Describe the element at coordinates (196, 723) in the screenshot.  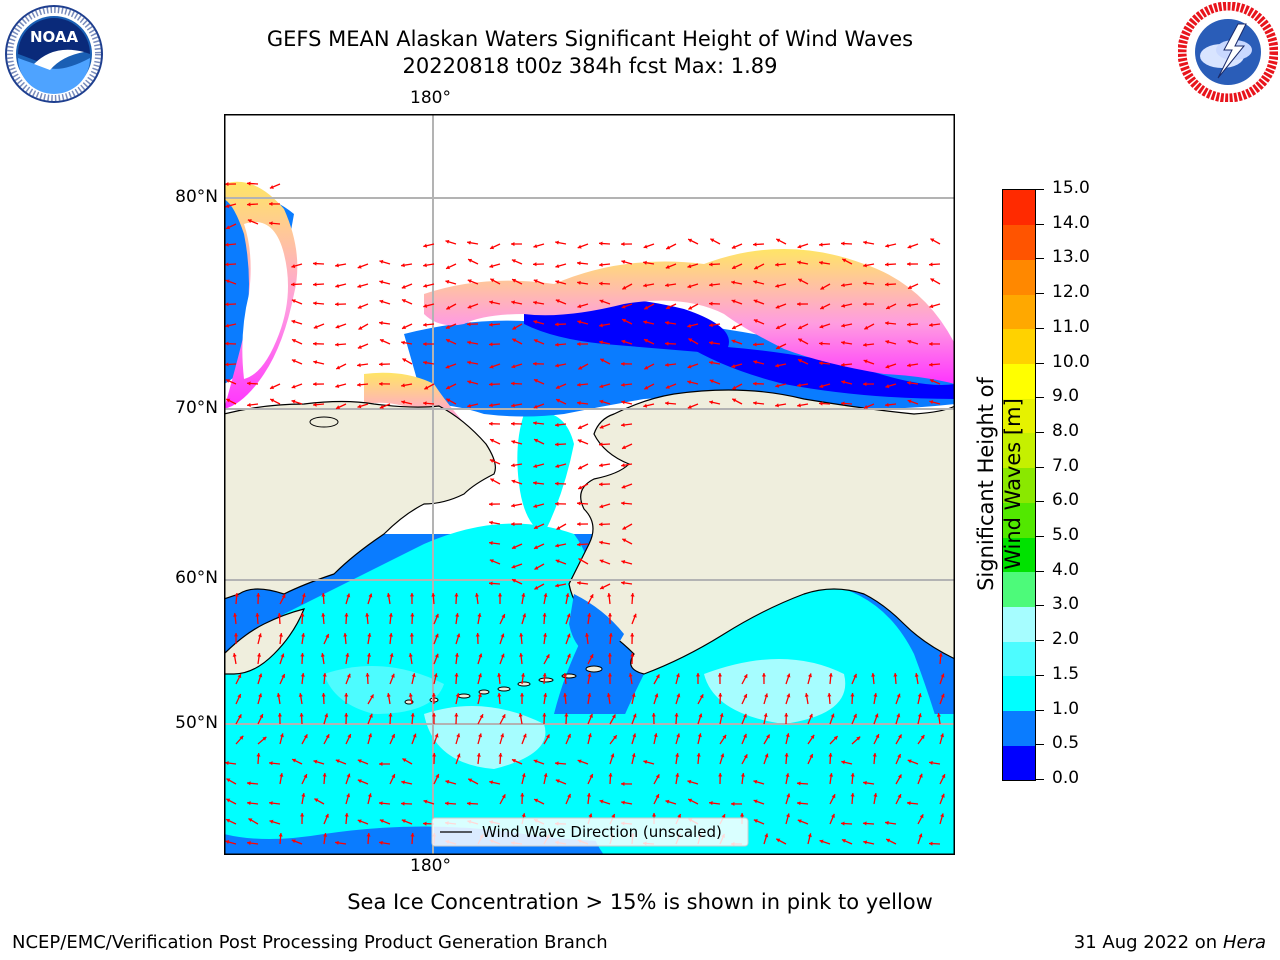
I see `lat-label-50: 50°N` at that location.